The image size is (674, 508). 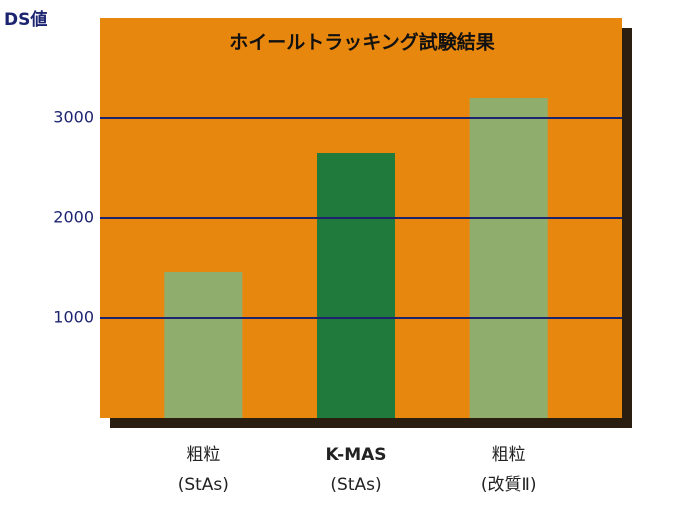 What do you see at coordinates (509, 485) in the screenshot?
I see `x-tick-label: (改質Ⅱ)` at bounding box center [509, 485].